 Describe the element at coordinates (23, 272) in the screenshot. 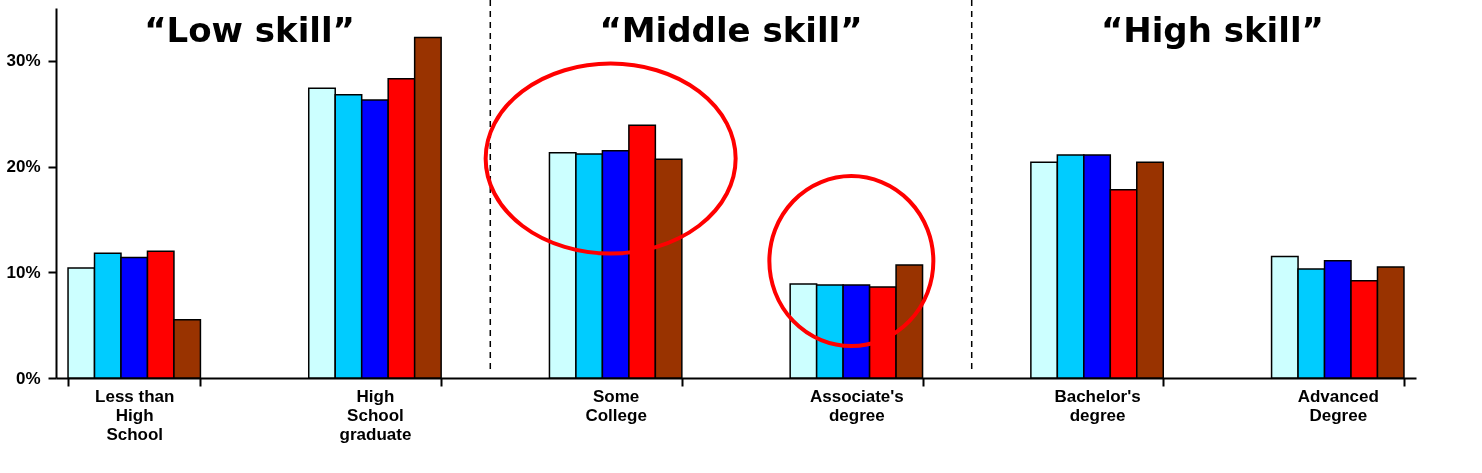

I see `y-tick-label: 10%` at that location.